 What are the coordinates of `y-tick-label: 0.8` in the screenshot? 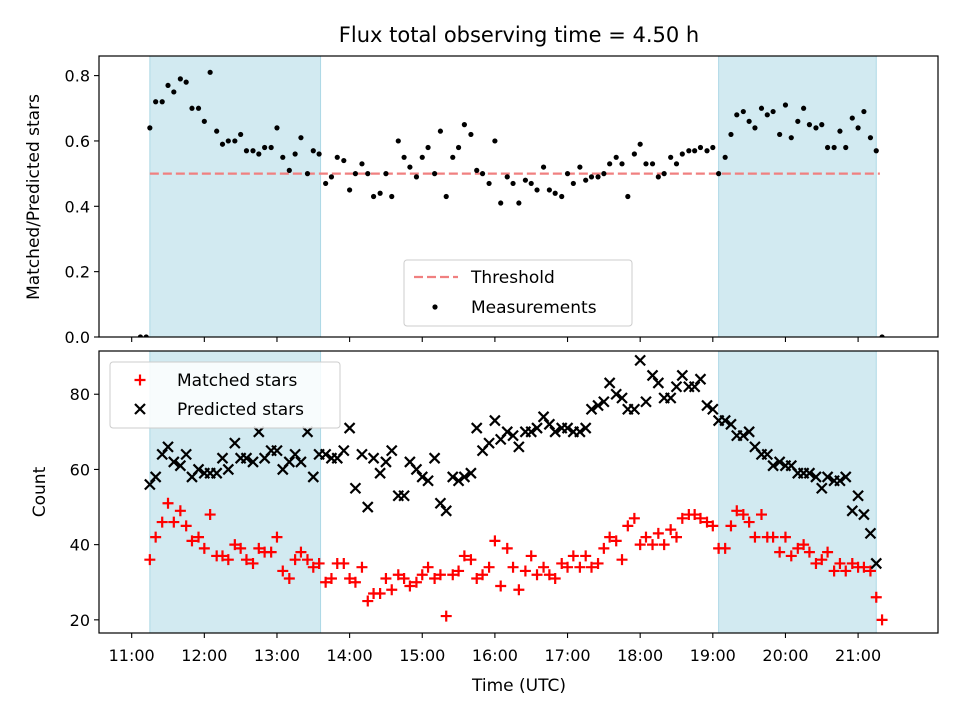 It's located at (77, 76).